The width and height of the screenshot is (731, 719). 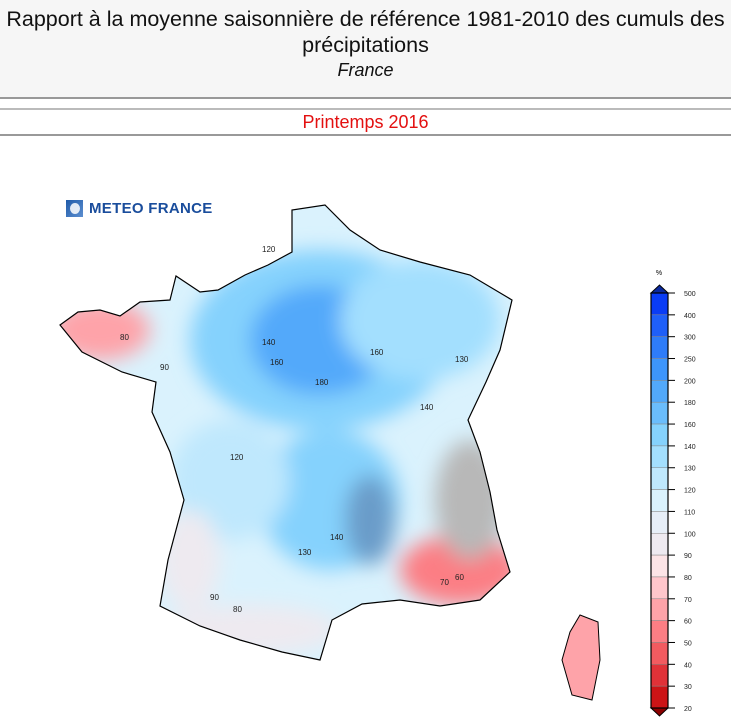 I want to click on legend-tick-label: 90, so click(x=688, y=556).